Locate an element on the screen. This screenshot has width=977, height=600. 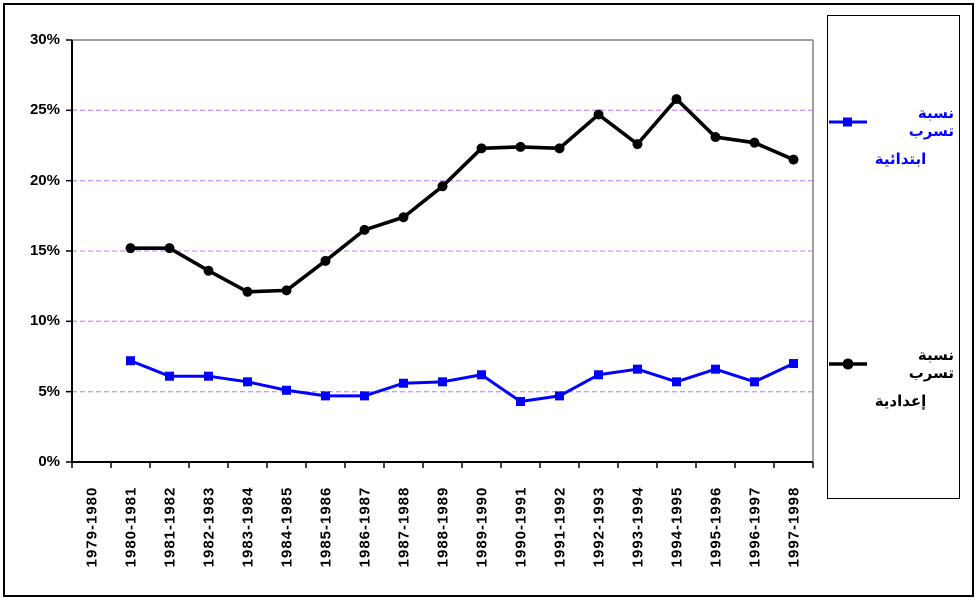
x-axis-label: 1994-1995 is located at coordinates (676, 527).